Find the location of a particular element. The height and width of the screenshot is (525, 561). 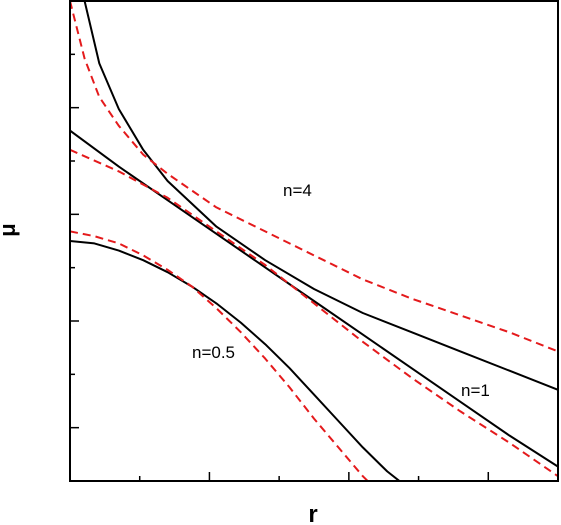

y-axis-label: μ is located at coordinates (10, 229).